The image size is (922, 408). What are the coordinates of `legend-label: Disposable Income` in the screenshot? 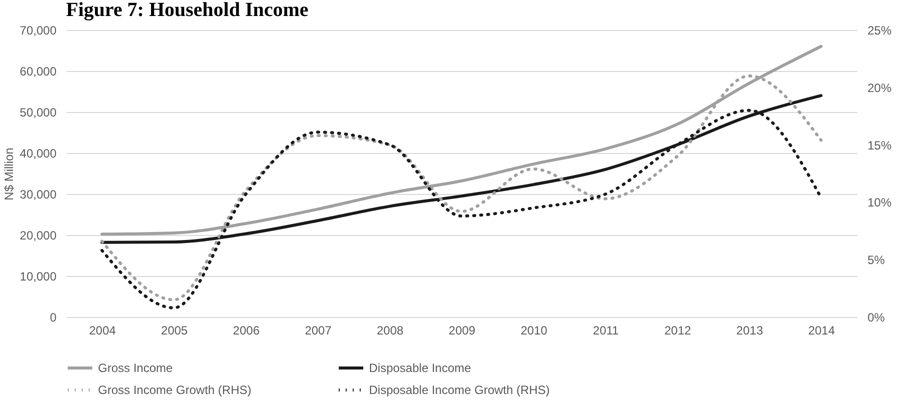 It's located at (420, 368).